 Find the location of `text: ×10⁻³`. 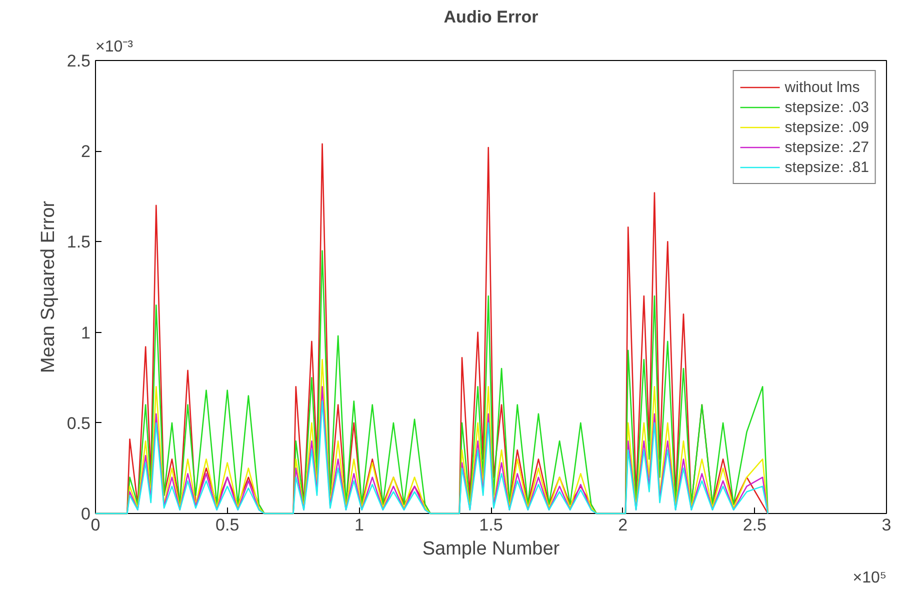

text: ×10⁻³ is located at coordinates (115, 47).